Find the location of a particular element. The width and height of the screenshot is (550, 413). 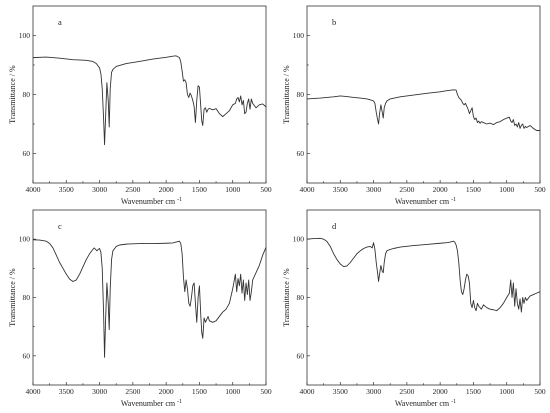

panel-label: d is located at coordinates (334, 226).